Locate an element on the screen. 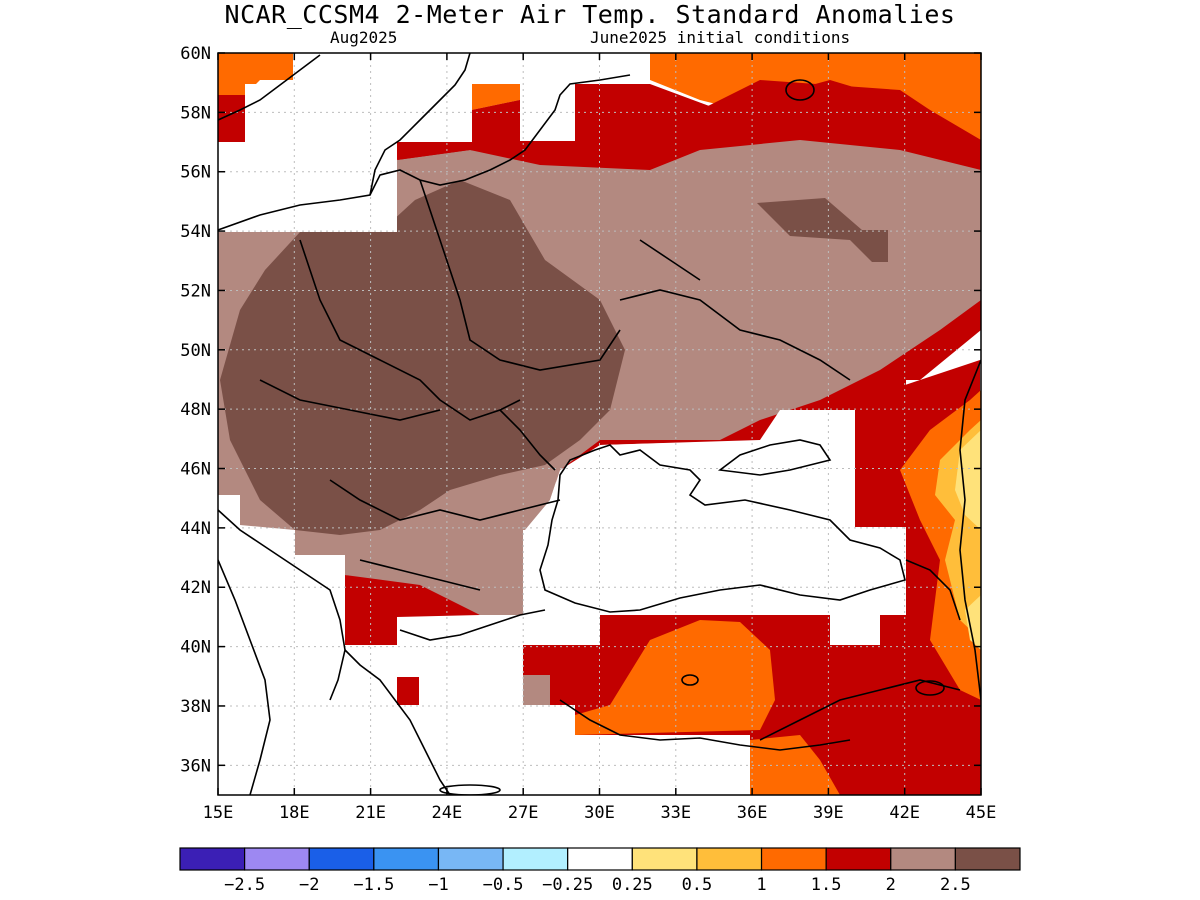 The width and height of the screenshot is (1200, 900). azov-coast is located at coordinates (774, 457).